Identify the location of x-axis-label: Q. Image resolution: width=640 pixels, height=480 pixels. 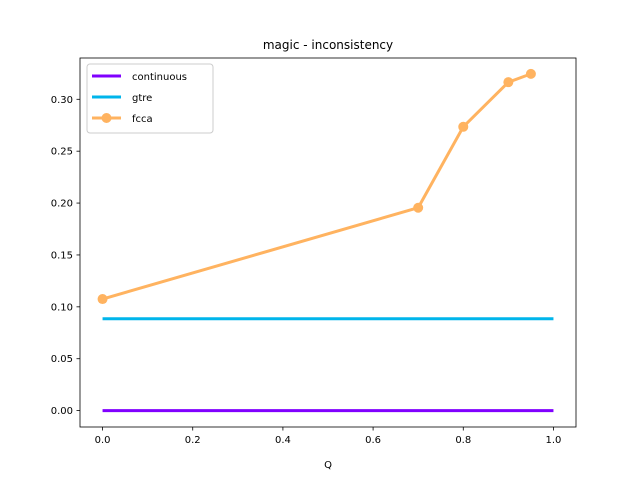
(328, 465).